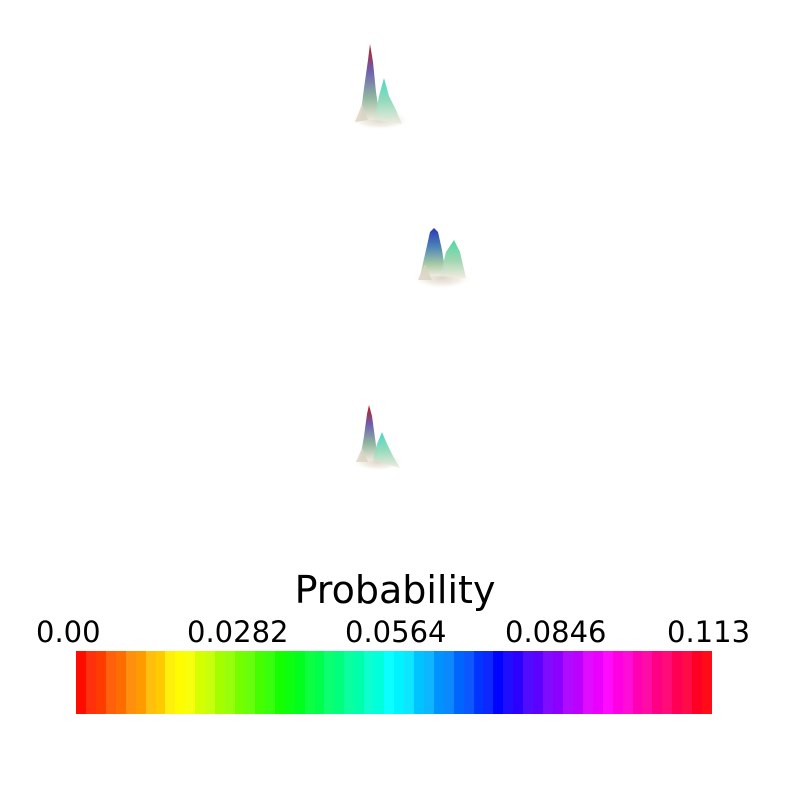 Image resolution: width=790 pixels, height=790 pixels. I want to click on colorbar, so click(394, 682).